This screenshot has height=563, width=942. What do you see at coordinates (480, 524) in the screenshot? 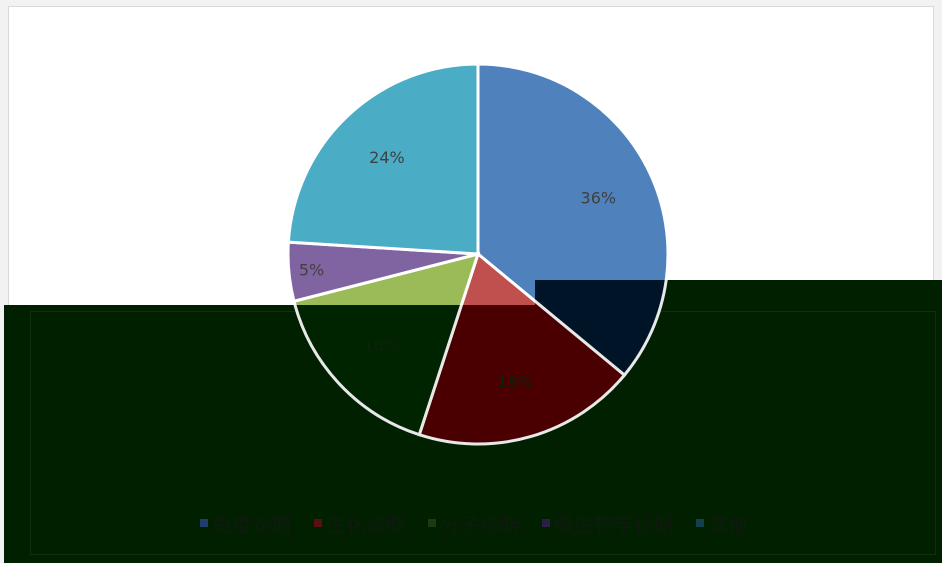
I see `legend-label: 分子诊断` at bounding box center [480, 524].